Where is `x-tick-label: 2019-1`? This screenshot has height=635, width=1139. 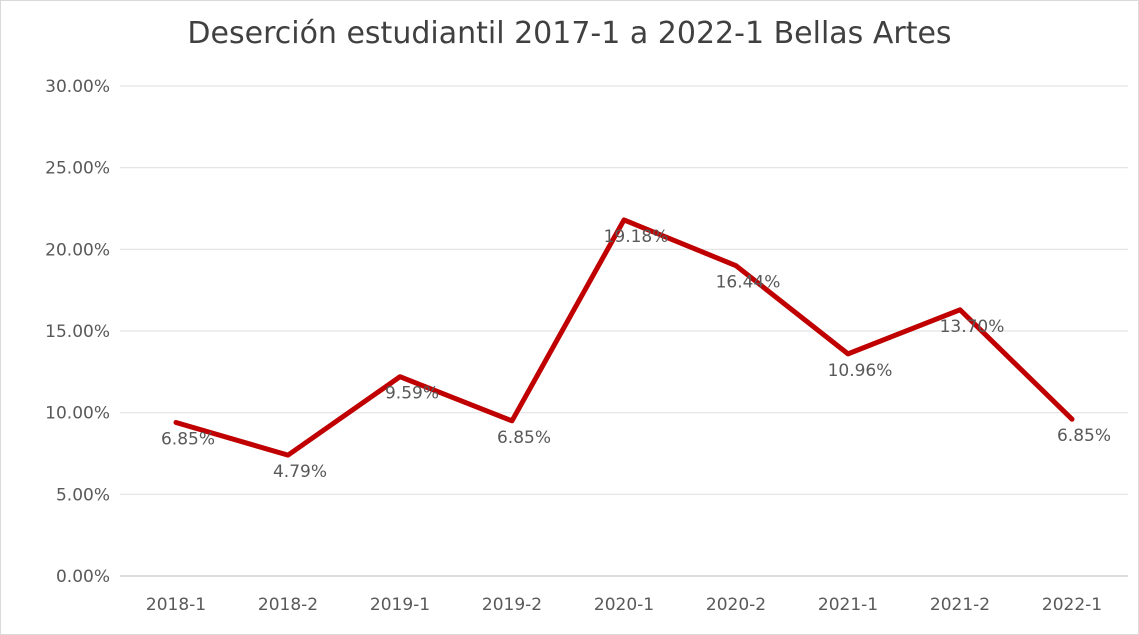 x-tick-label: 2019-1 is located at coordinates (400, 605).